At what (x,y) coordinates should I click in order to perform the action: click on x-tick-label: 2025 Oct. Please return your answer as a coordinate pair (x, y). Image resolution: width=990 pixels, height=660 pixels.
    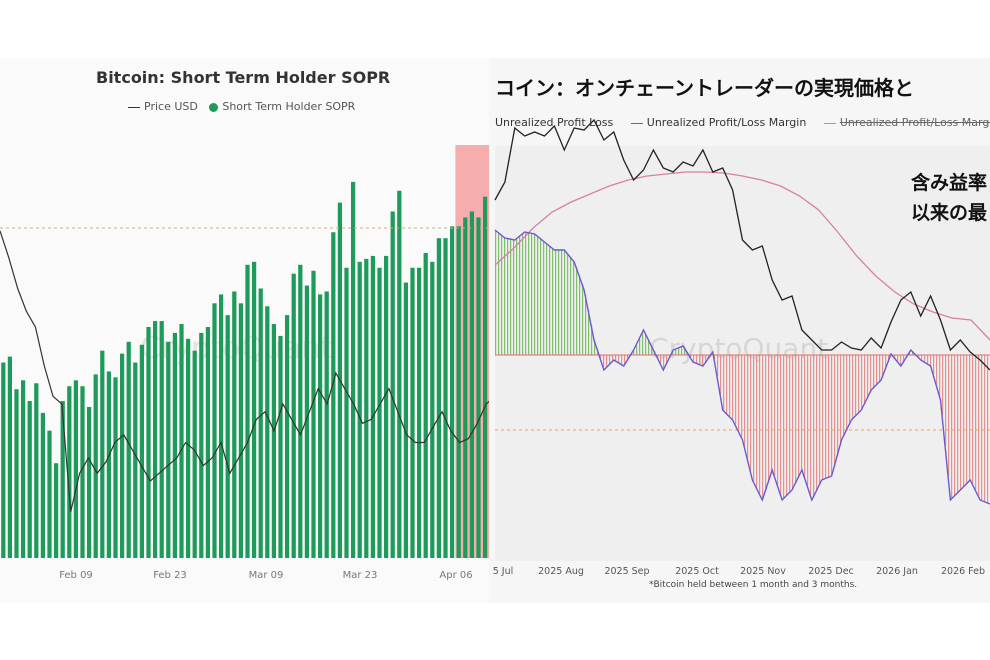
    Looking at the image, I should click on (697, 571).